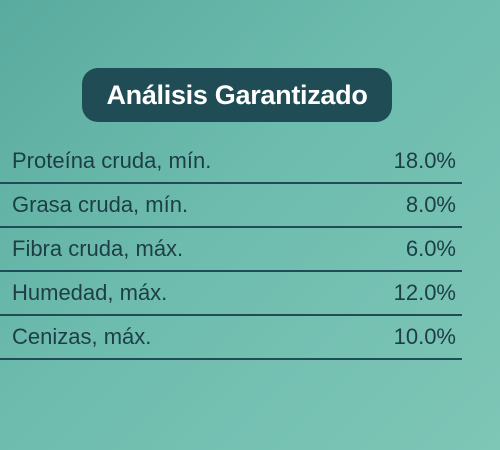 Image resolution: width=500 pixels, height=450 pixels. I want to click on table-row: Cenizas, máx. 10.0%, so click(231, 338).